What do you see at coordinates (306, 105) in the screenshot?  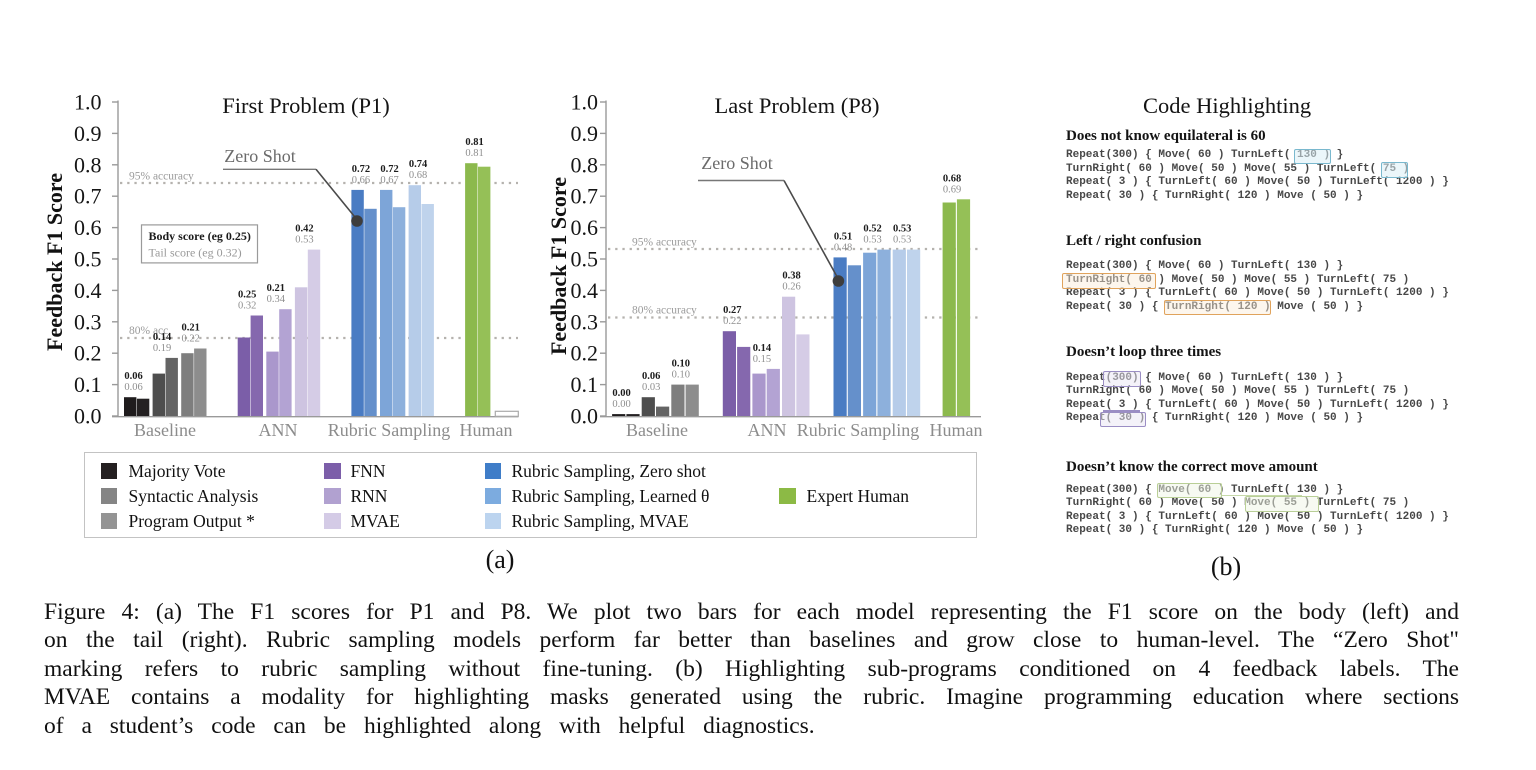 I see `svg-text: First Problem (P1)` at bounding box center [306, 105].